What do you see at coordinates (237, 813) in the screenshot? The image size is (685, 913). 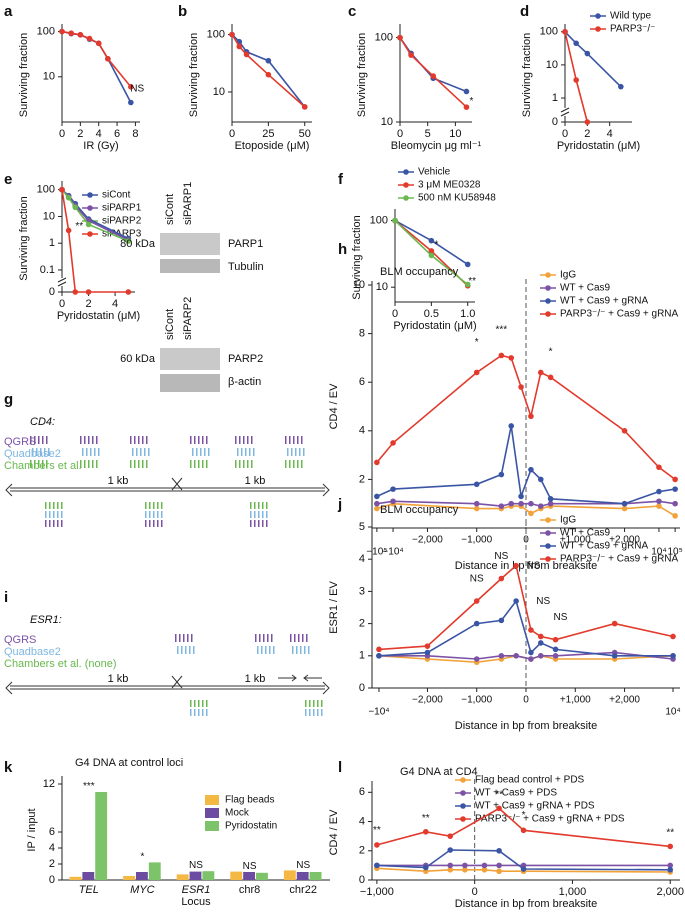 I see `legend-label: Mock` at bounding box center [237, 813].